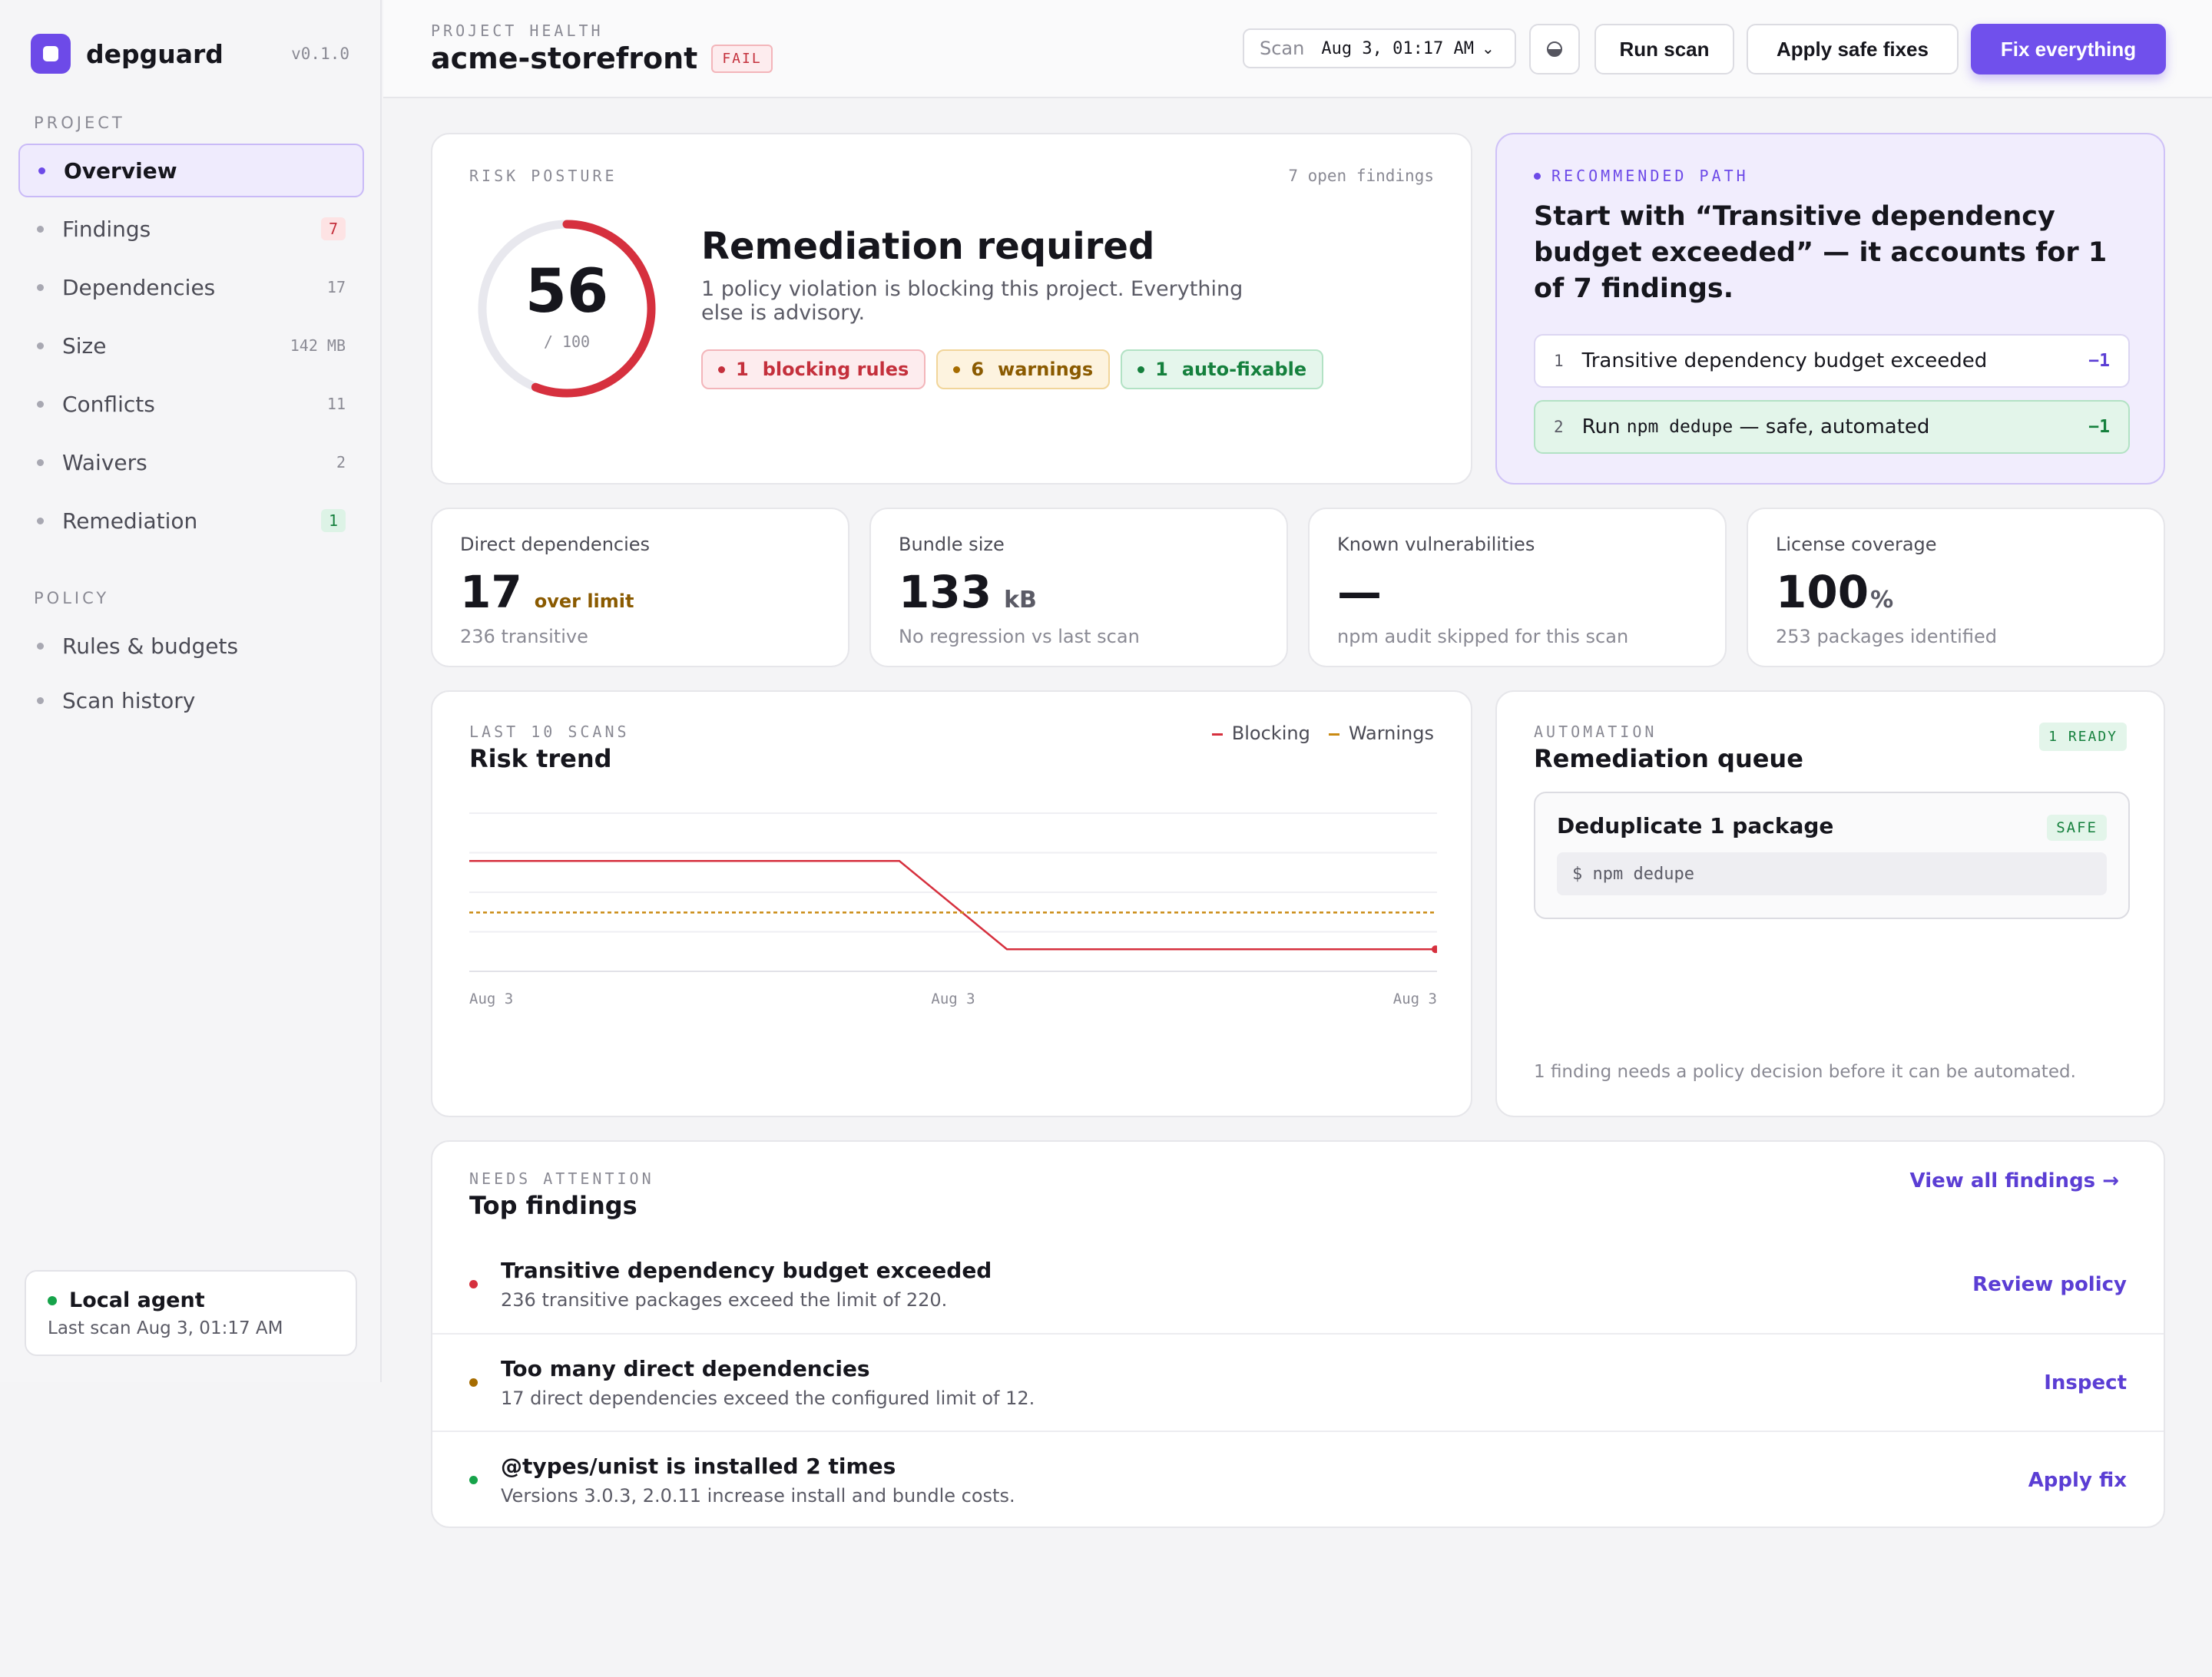 This screenshot has width=2212, height=1677. I want to click on status-badge: FAIL, so click(742, 59).